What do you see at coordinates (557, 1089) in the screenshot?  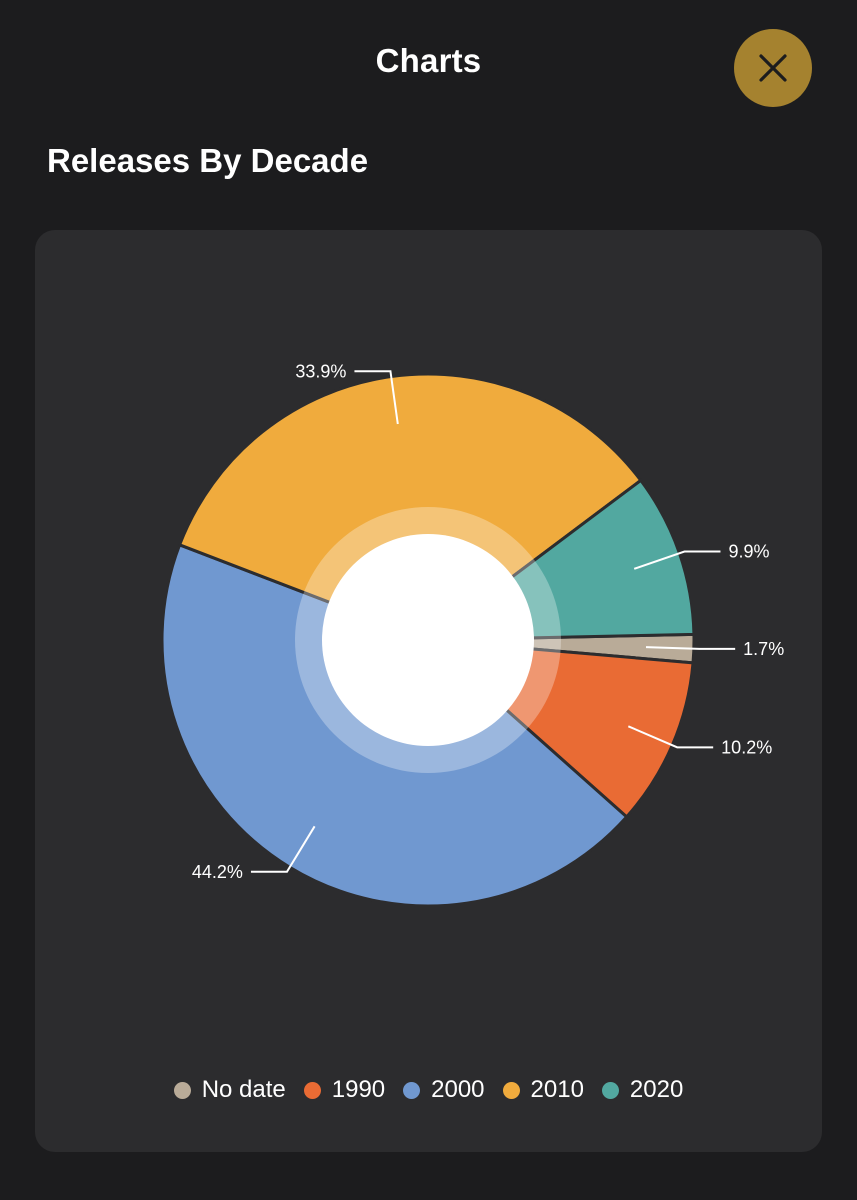 I see `legend-label: 2010` at bounding box center [557, 1089].